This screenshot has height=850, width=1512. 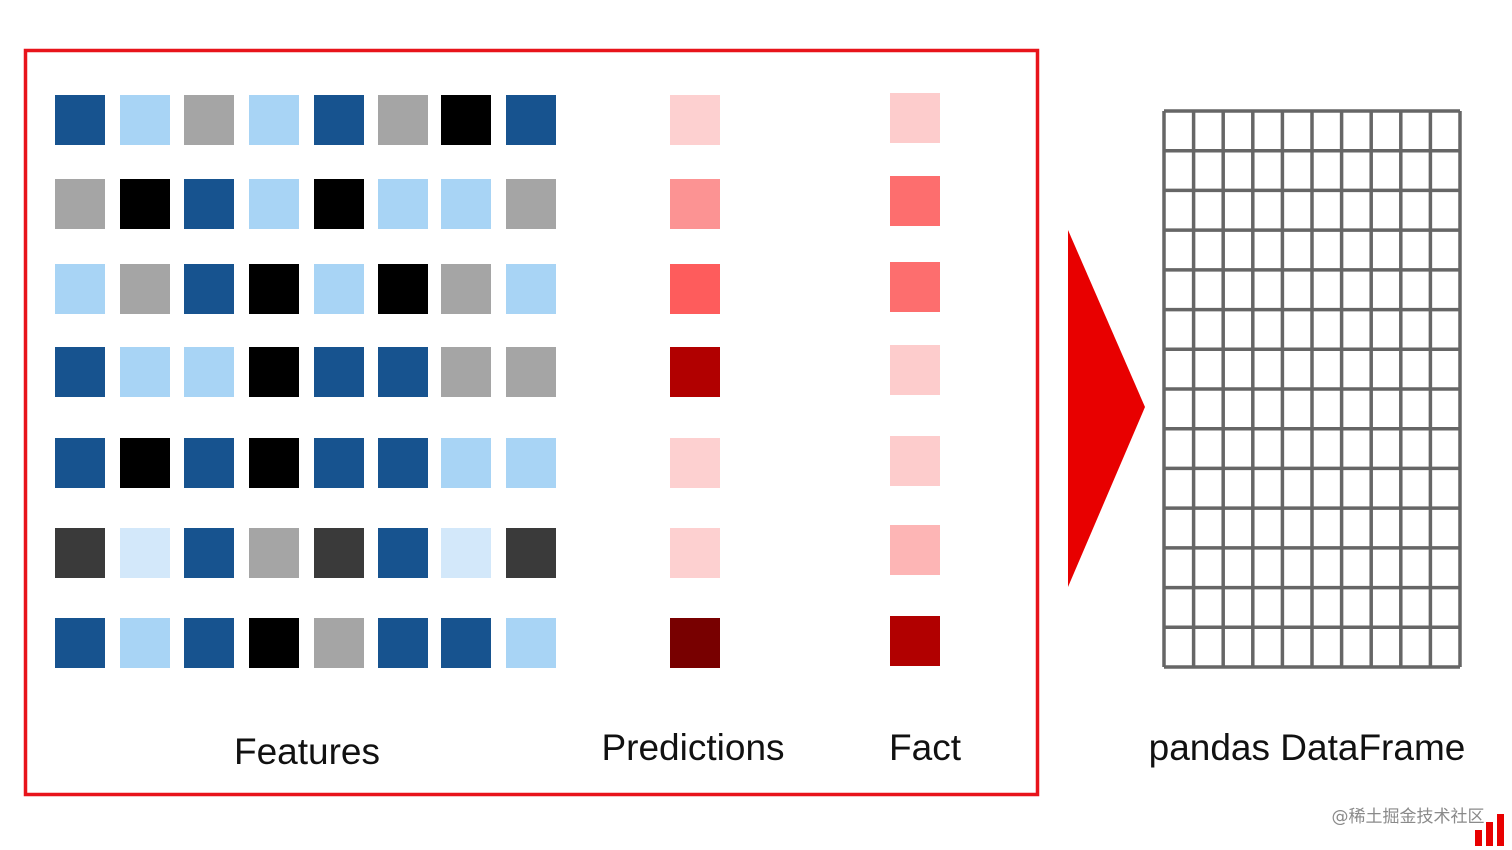 I want to click on dataframe-label: pandas DataFrame, so click(x=1307, y=747).